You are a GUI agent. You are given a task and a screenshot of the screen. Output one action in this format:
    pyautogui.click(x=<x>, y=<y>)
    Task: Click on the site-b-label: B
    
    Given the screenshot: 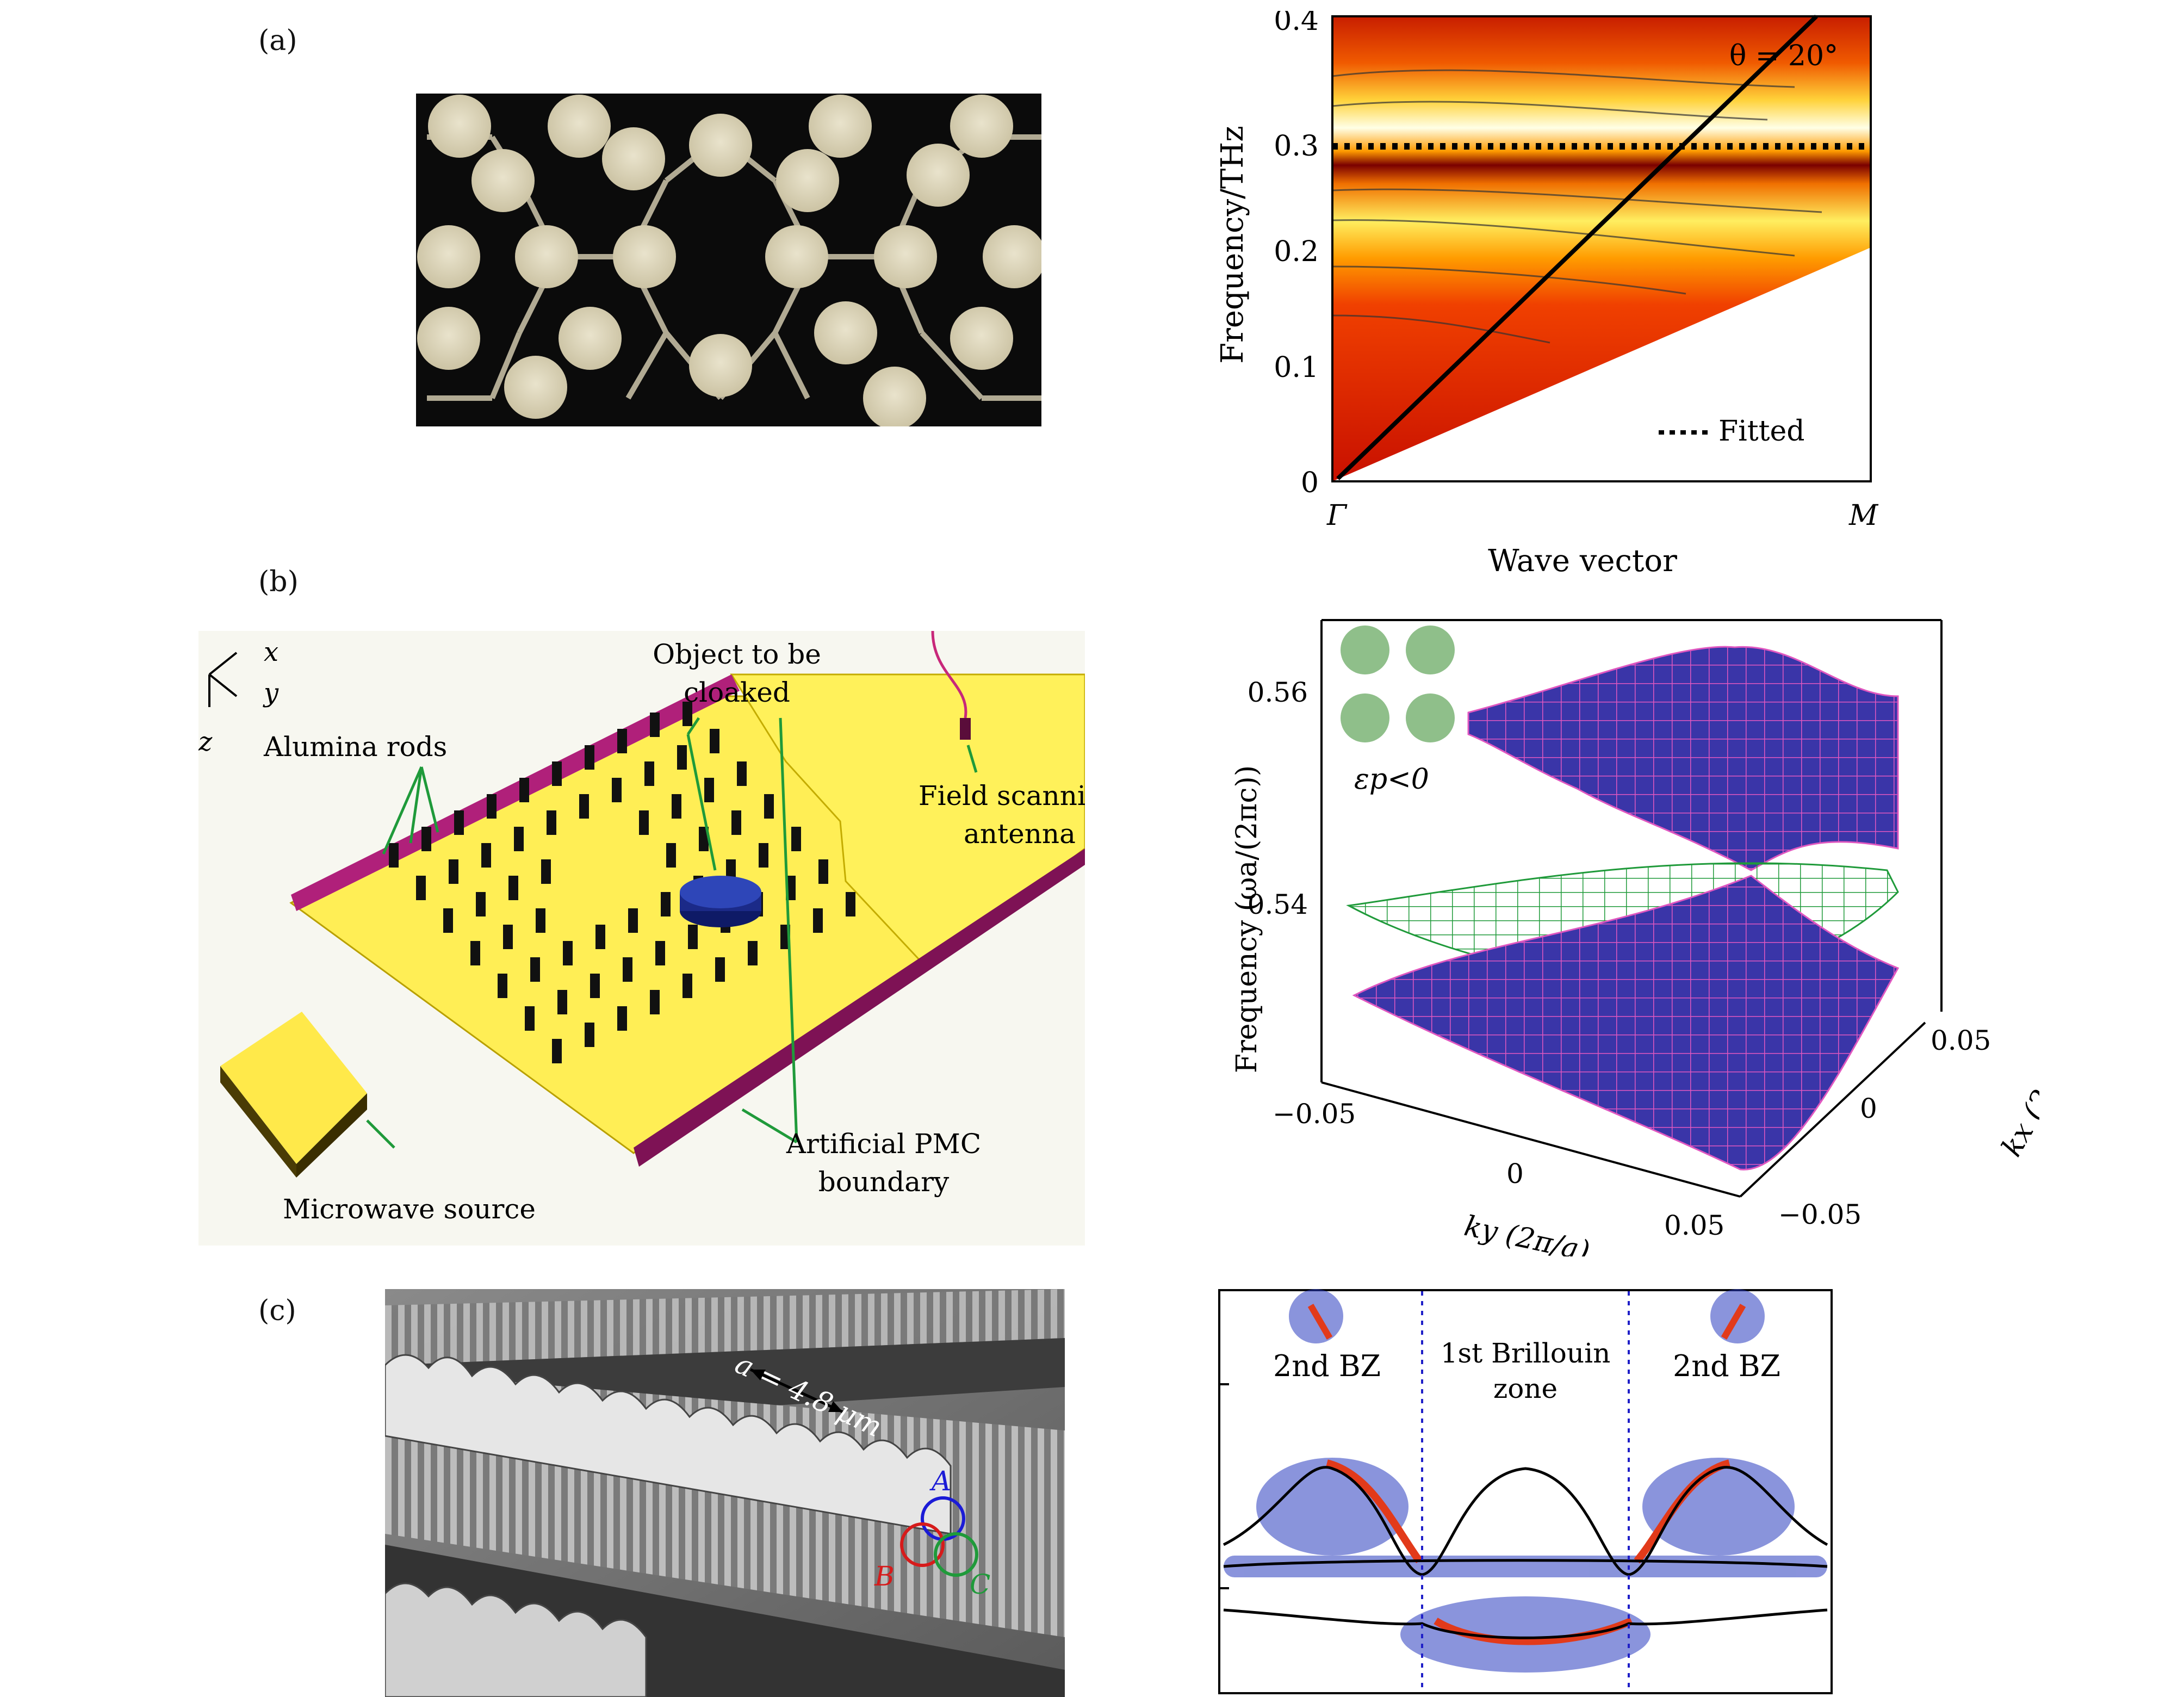 What is the action you would take?
    pyautogui.click(x=884, y=1576)
    